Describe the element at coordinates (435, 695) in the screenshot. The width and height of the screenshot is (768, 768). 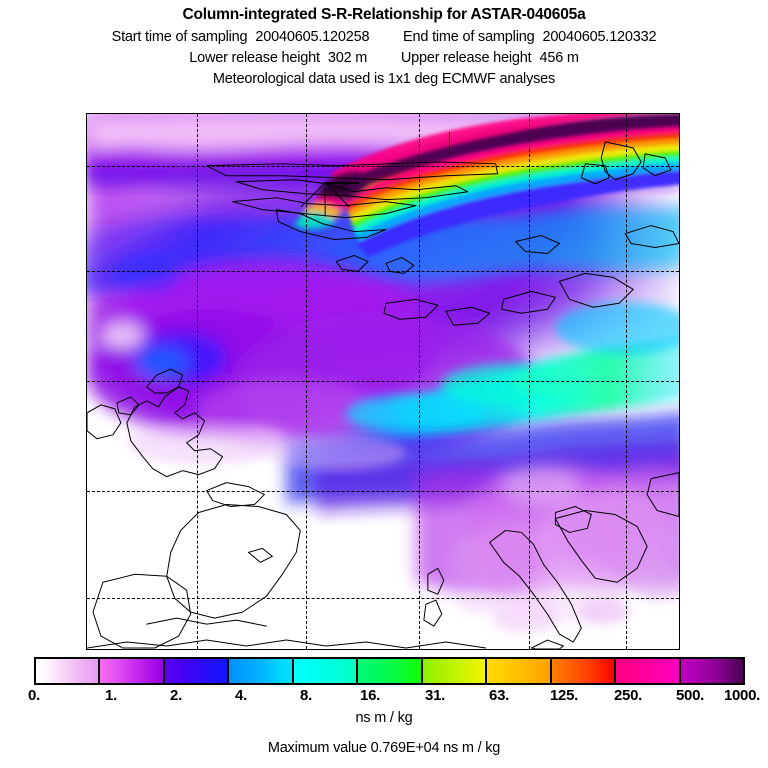
I see `colorbar-tick: 31.` at that location.